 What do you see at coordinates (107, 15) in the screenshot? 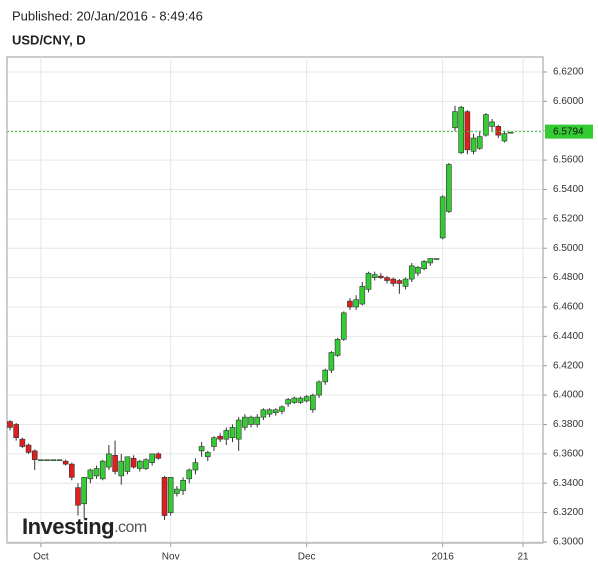
I see `published-date: Published: 20/Jan/2016 - 8:49:46` at bounding box center [107, 15].